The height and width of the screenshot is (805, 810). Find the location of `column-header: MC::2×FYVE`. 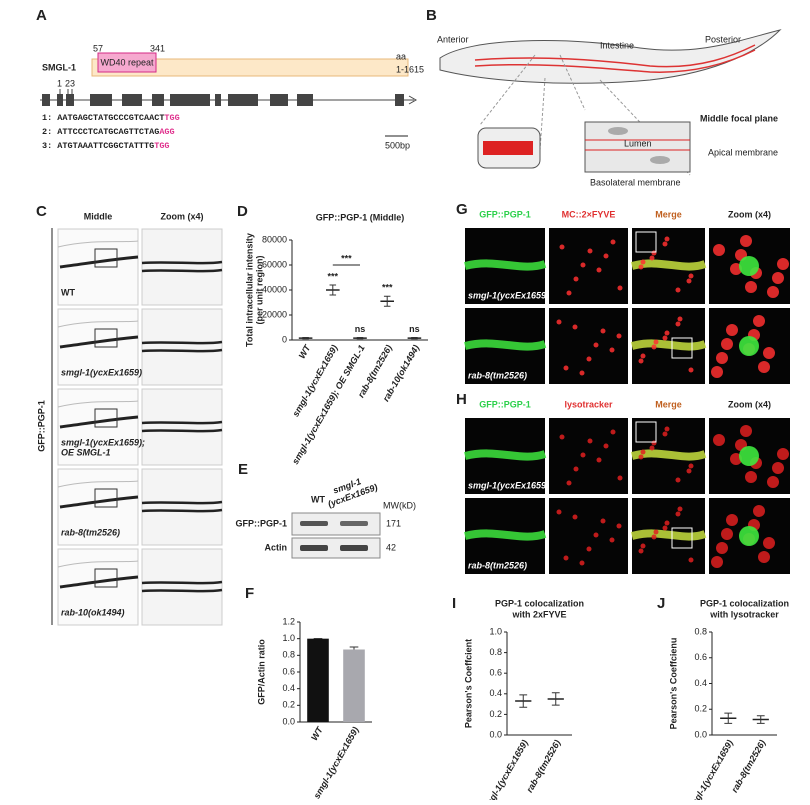

column-header: MC::2×FYVE is located at coordinates (589, 214).